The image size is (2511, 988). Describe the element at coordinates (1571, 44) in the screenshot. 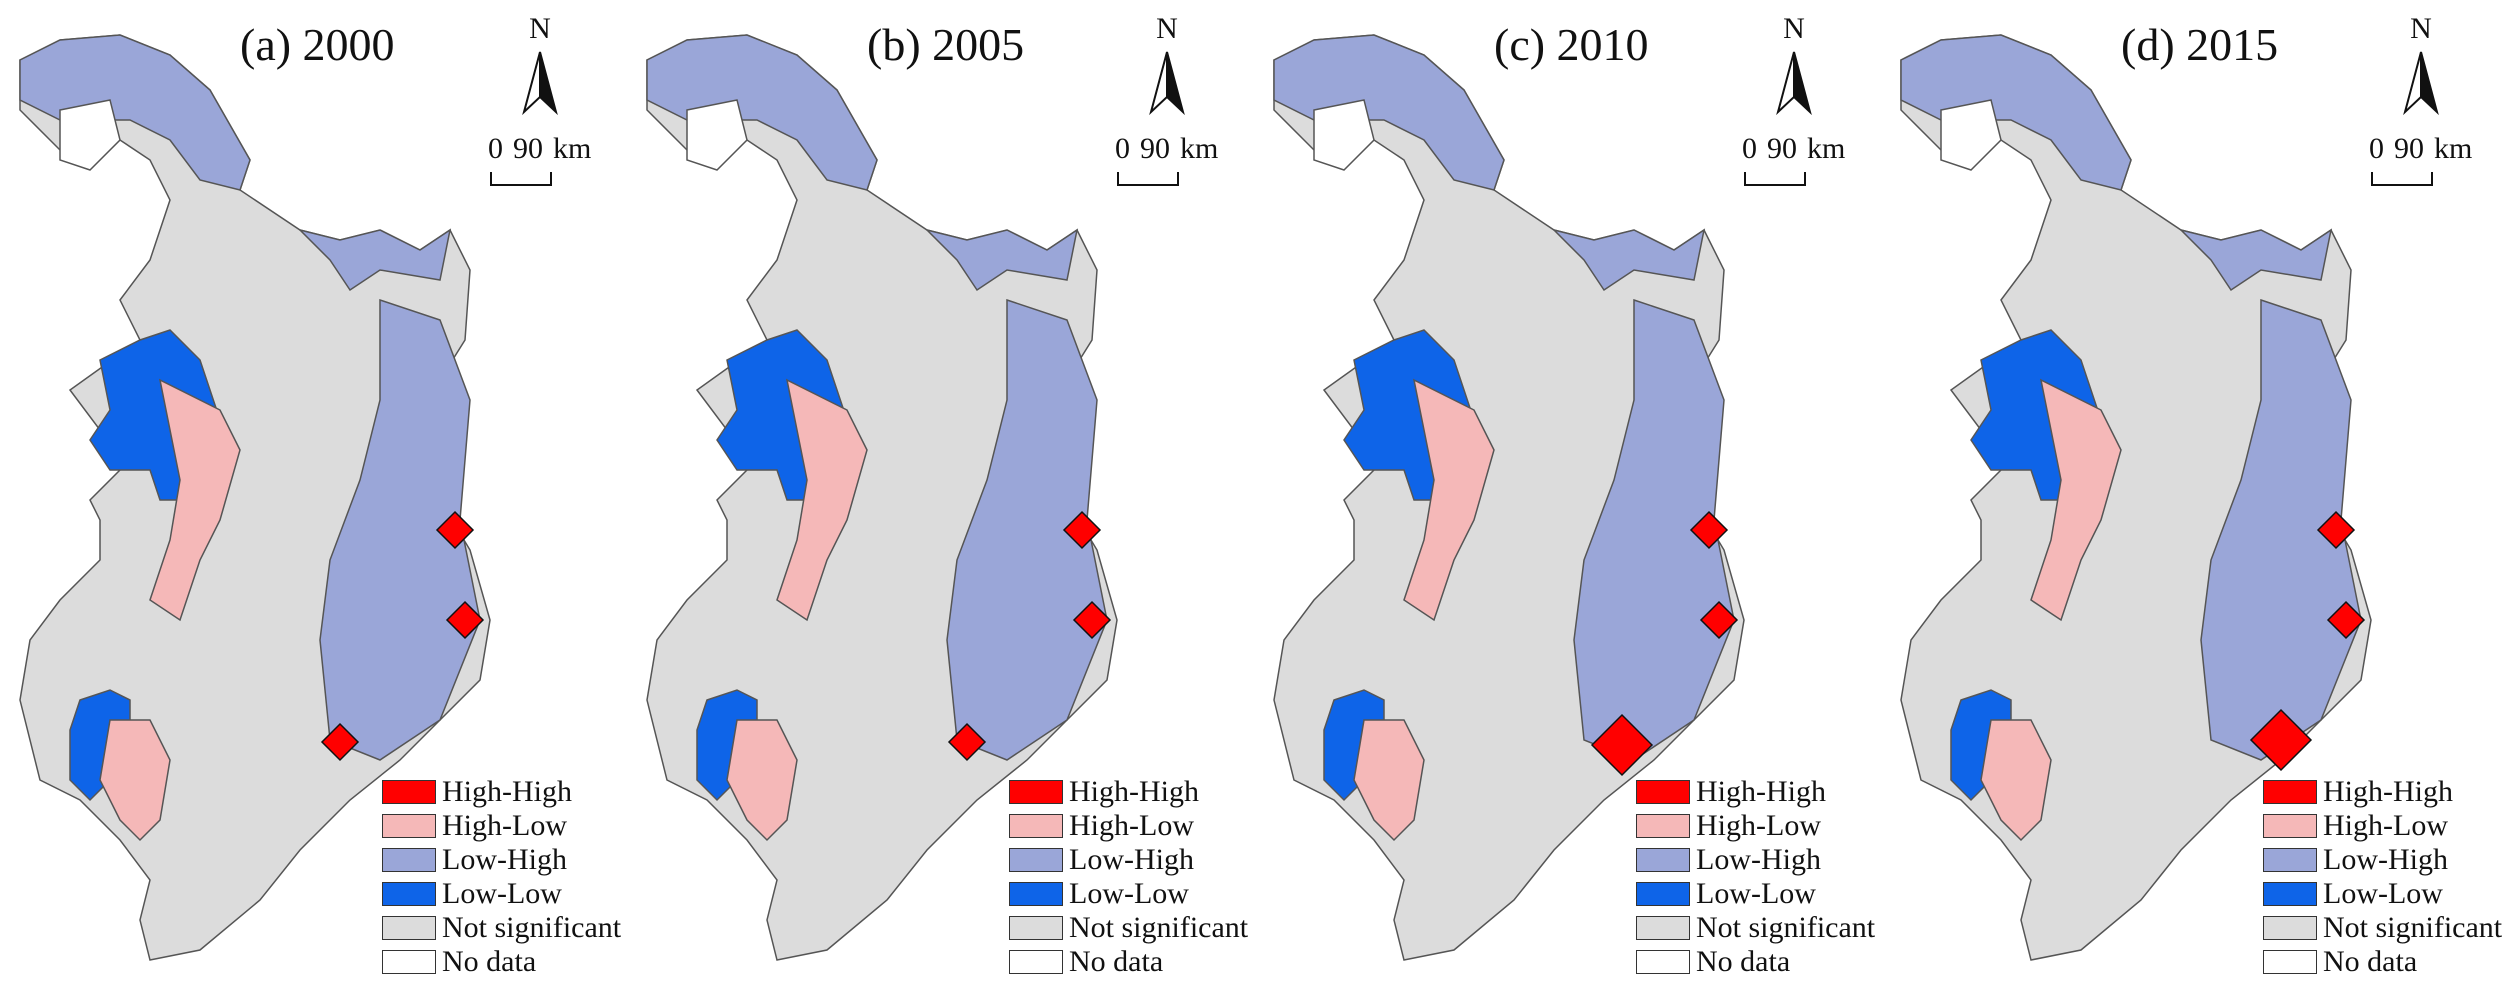

I see `panel-title: (c) 2010` at that location.